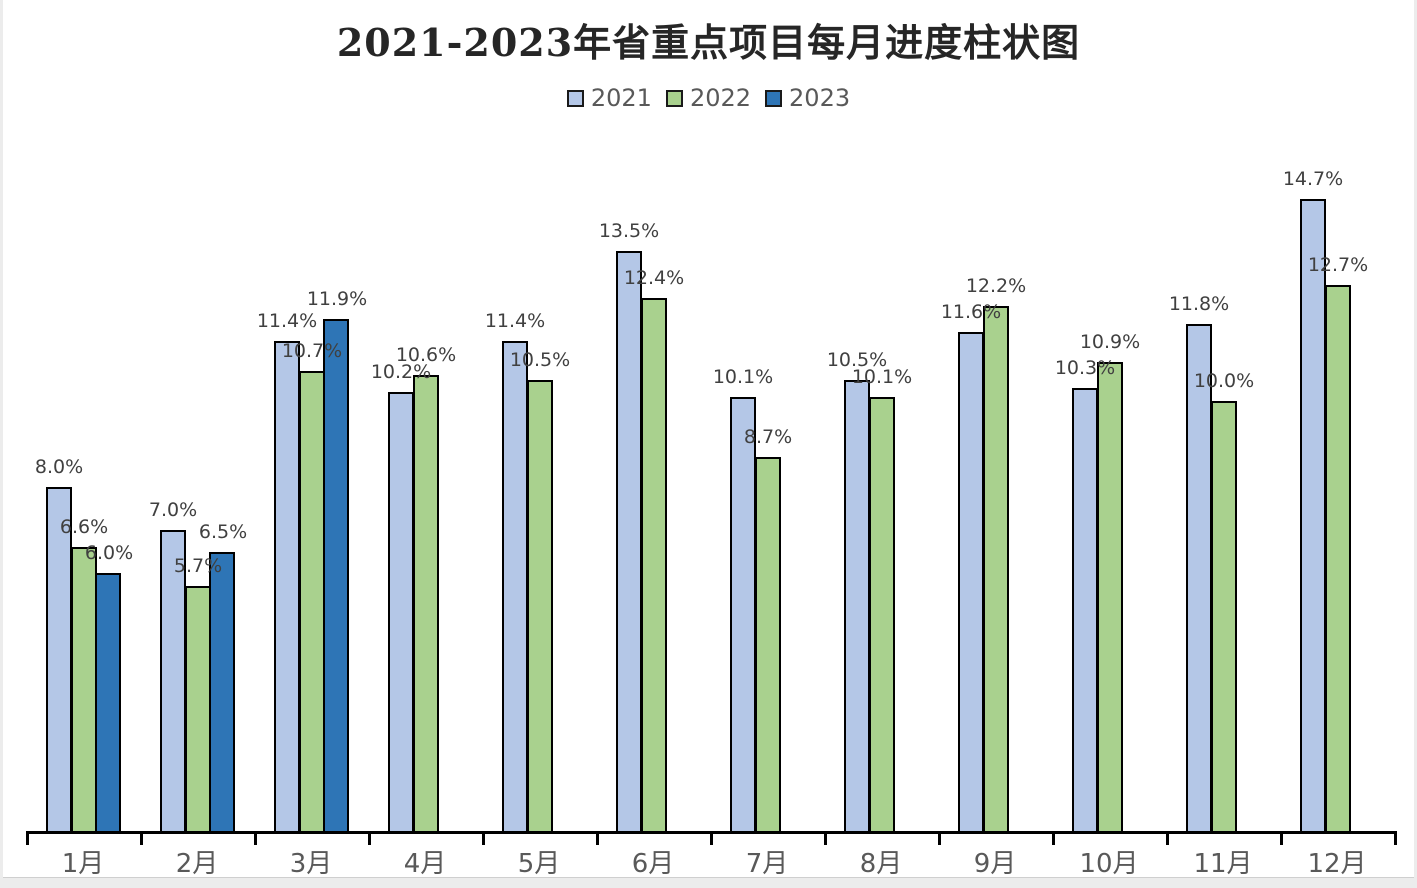 This screenshot has width=1417, height=888. Describe the element at coordinates (1337, 864) in the screenshot. I see `x-axis-label-12月: 12月` at that location.